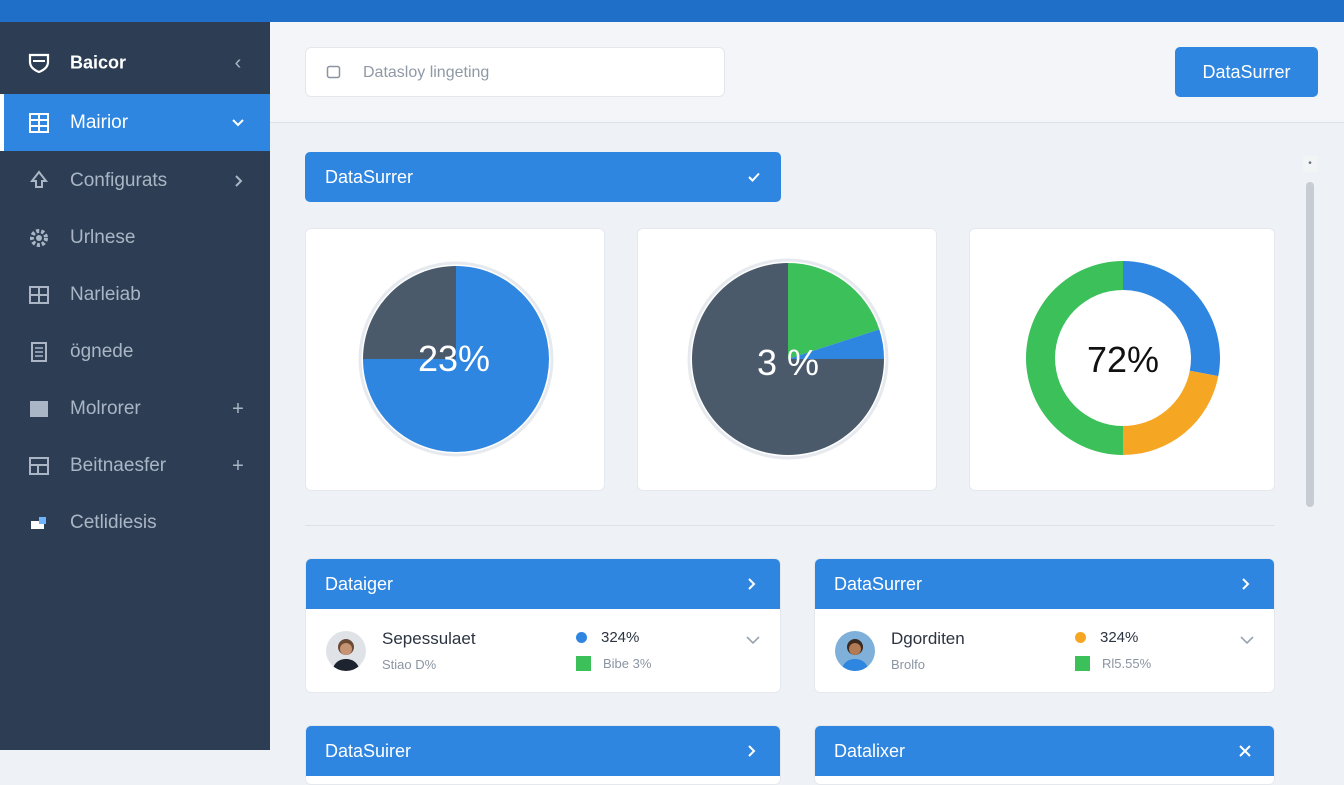 This screenshot has width=1344, height=785. I want to click on donut-card: 23%, so click(455, 359).